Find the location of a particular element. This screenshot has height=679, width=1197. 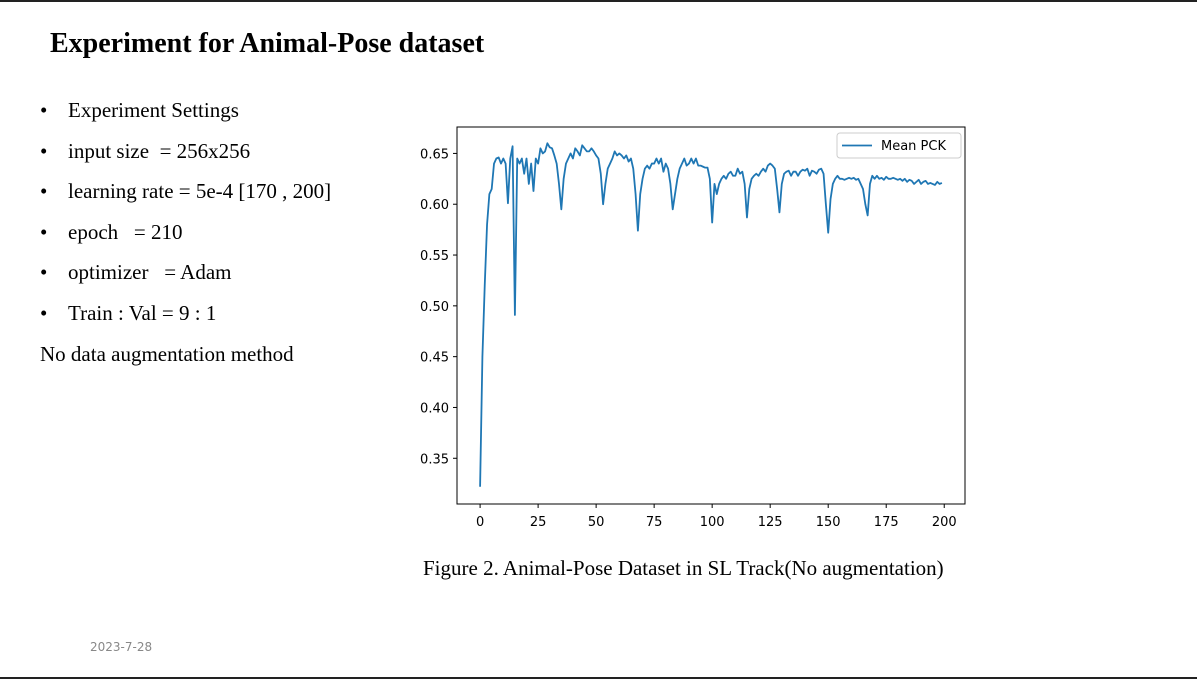

x-tick-label: 0 is located at coordinates (480, 522).